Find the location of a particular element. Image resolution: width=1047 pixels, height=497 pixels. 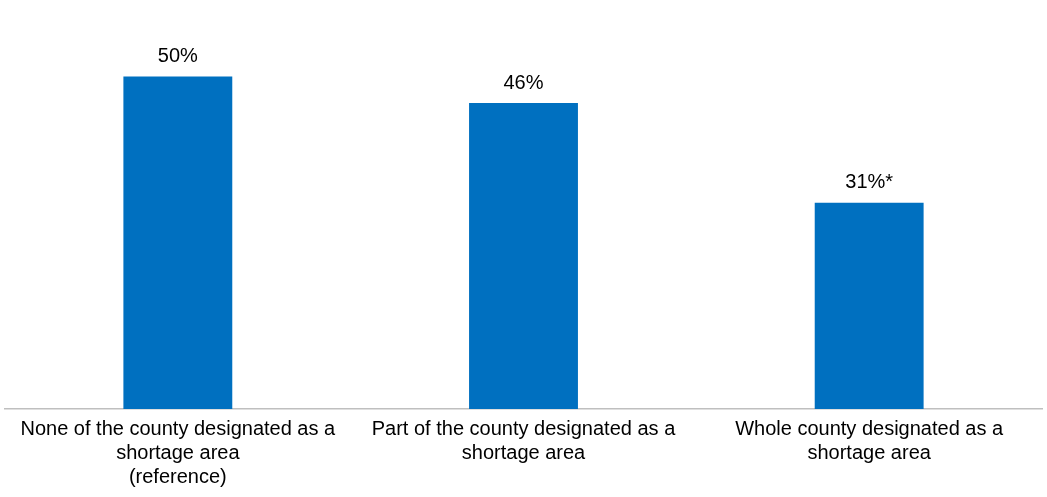

data-label: 50% is located at coordinates (178, 55).